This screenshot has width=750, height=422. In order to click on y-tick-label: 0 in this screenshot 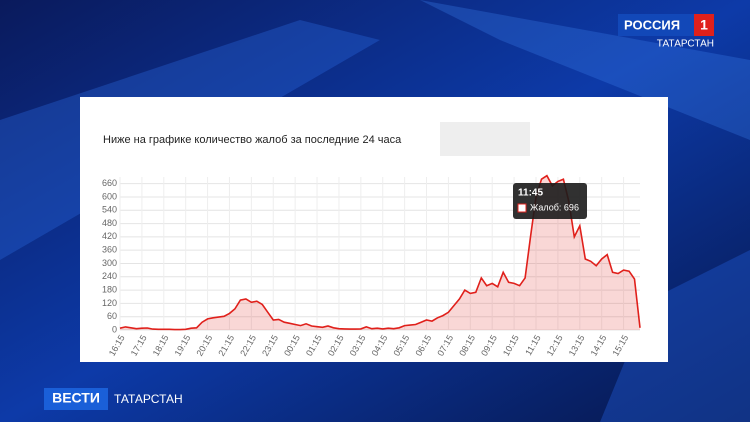, I will do `click(114, 329)`.